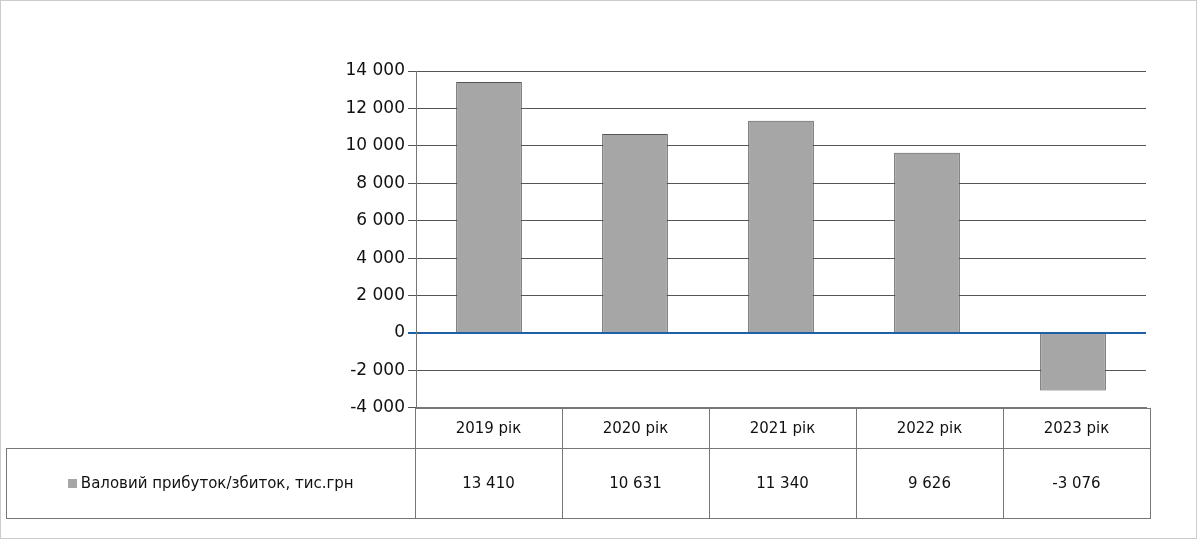 This screenshot has width=1197, height=539. What do you see at coordinates (635, 483) in the screenshot?
I see `data-label: 10 631` at bounding box center [635, 483].